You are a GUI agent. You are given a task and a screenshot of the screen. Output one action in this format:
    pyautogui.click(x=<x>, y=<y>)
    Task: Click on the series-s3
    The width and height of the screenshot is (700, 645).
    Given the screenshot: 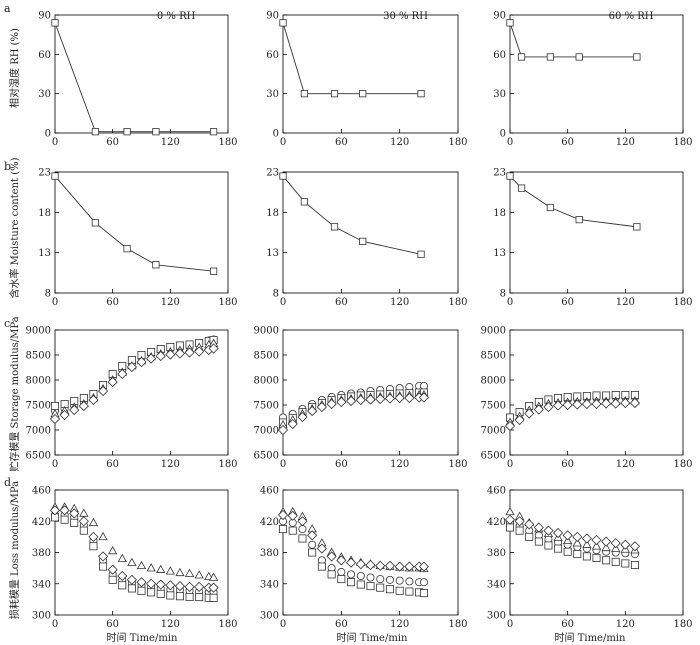 What is the action you would take?
    pyautogui.click(x=572, y=530)
    